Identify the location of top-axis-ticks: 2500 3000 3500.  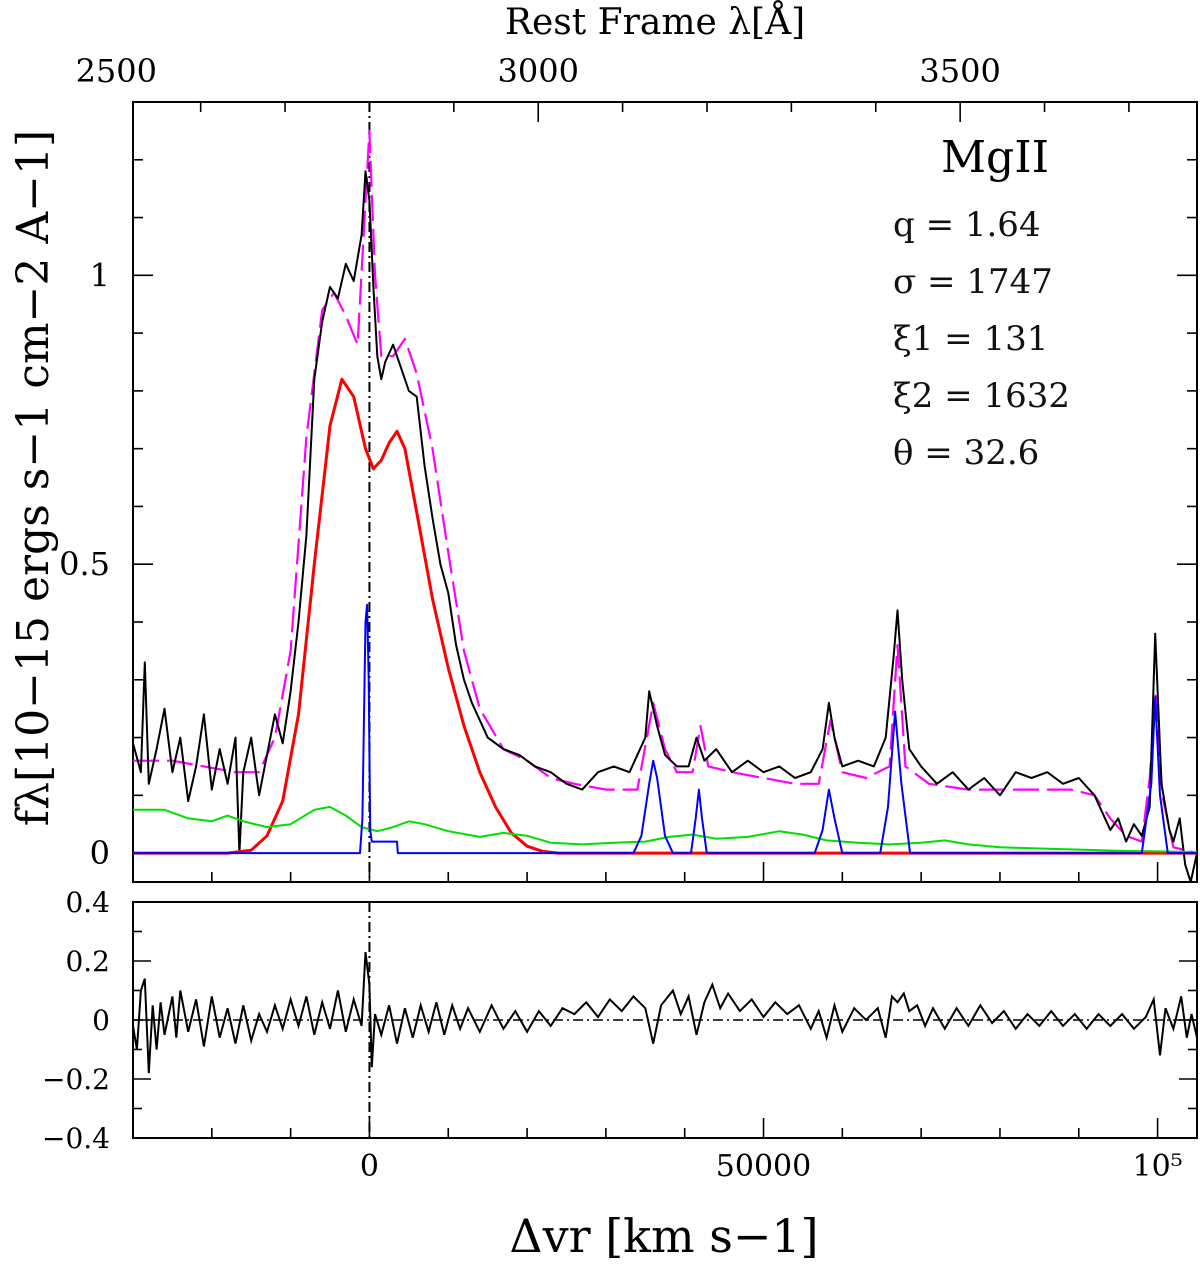
(603, 87).